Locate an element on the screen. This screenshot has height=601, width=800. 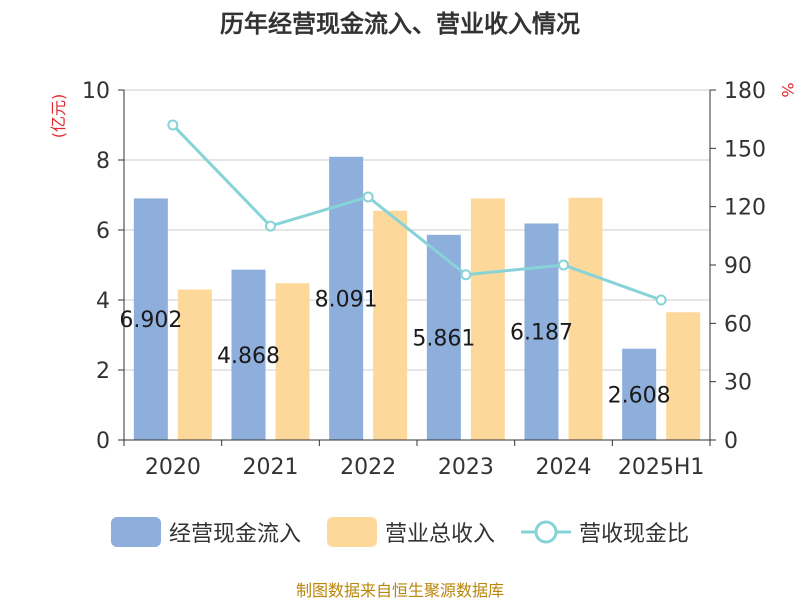
legend-item-cash-inflow: 经营现金流入 is located at coordinates (205, 532).